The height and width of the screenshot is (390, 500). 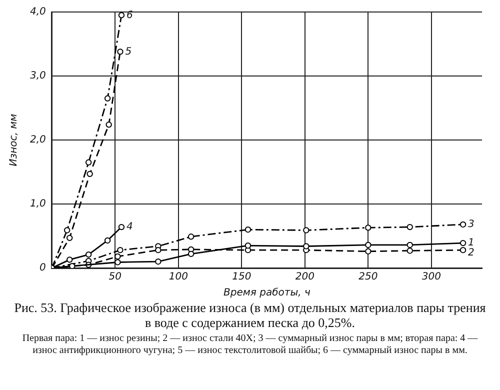 What do you see at coordinates (242, 277) in the screenshot?
I see `x-tick-label: 150` at bounding box center [242, 277].